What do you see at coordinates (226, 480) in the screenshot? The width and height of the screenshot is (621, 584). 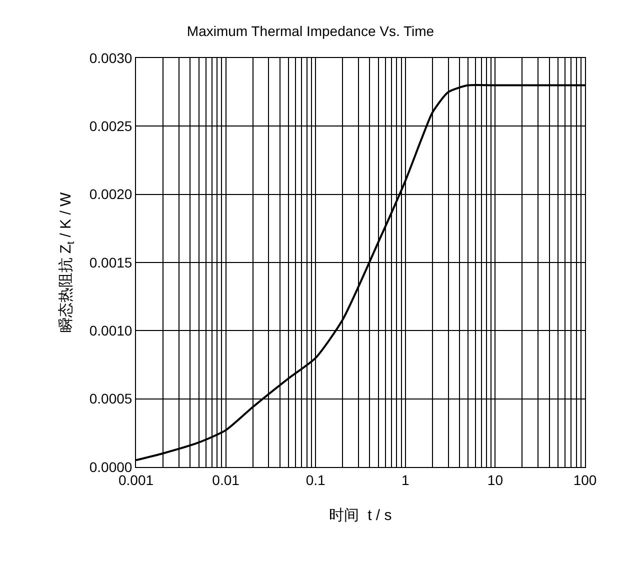 I see `x-tick-label: 0.01` at bounding box center [226, 480].